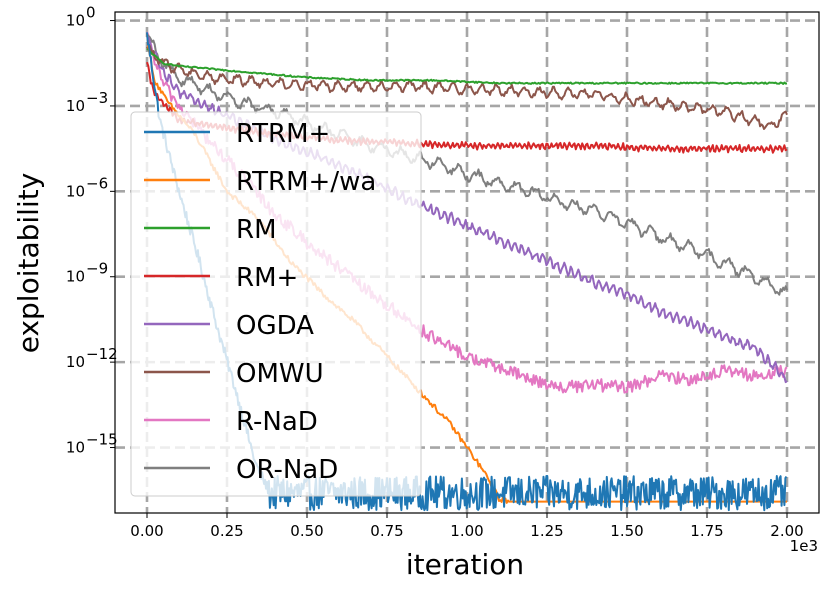 Image resolution: width=831 pixels, height=594 pixels. What do you see at coordinates (546, 531) in the screenshot?
I see `x-tick-label: 1.25` at bounding box center [546, 531].